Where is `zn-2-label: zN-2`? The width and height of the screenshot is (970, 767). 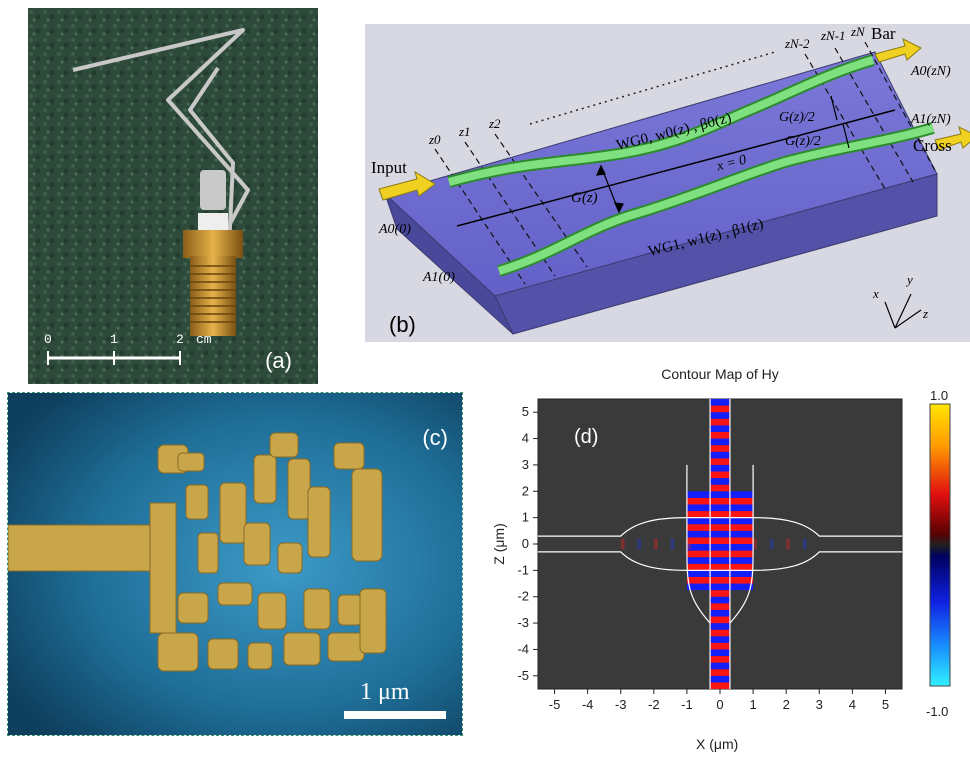
zn-2-label: zN-2 is located at coordinates (797, 43).